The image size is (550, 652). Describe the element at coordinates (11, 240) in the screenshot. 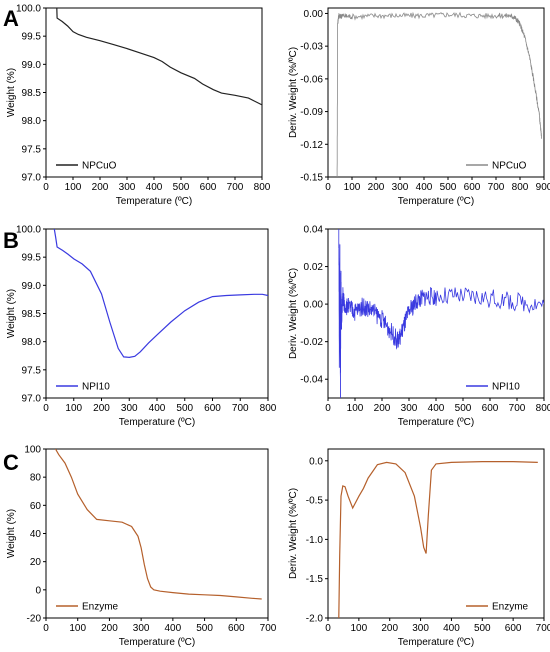

I see `panel-letter-b: B` at that location.